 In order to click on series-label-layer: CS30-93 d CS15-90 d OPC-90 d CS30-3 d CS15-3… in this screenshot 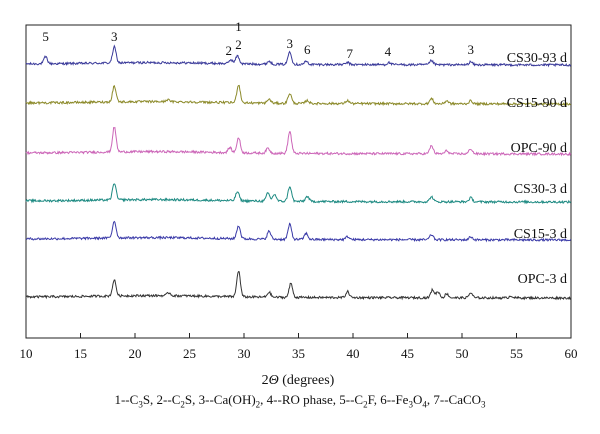, I will do `click(537, 169)`.